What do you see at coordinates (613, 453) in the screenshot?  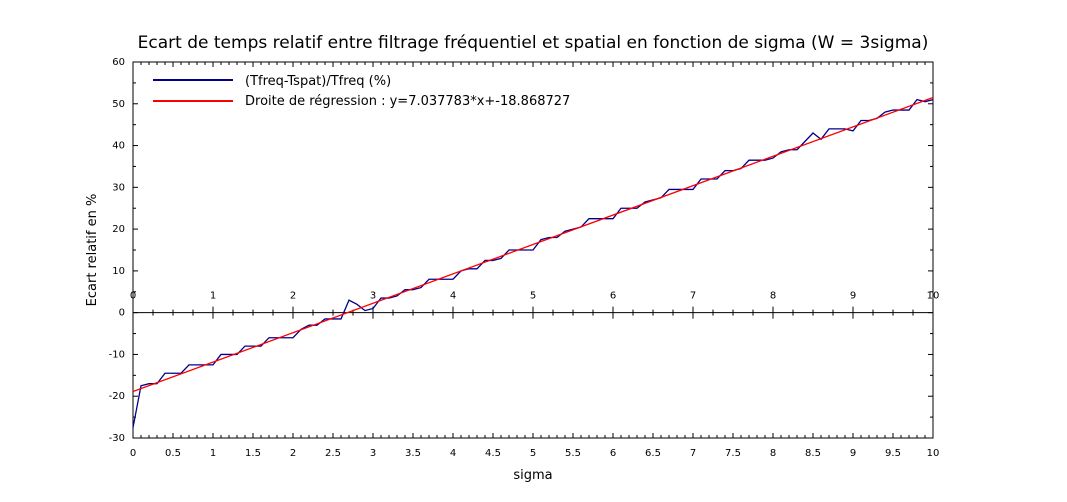 I see `x-tick-label: 6` at bounding box center [613, 453].